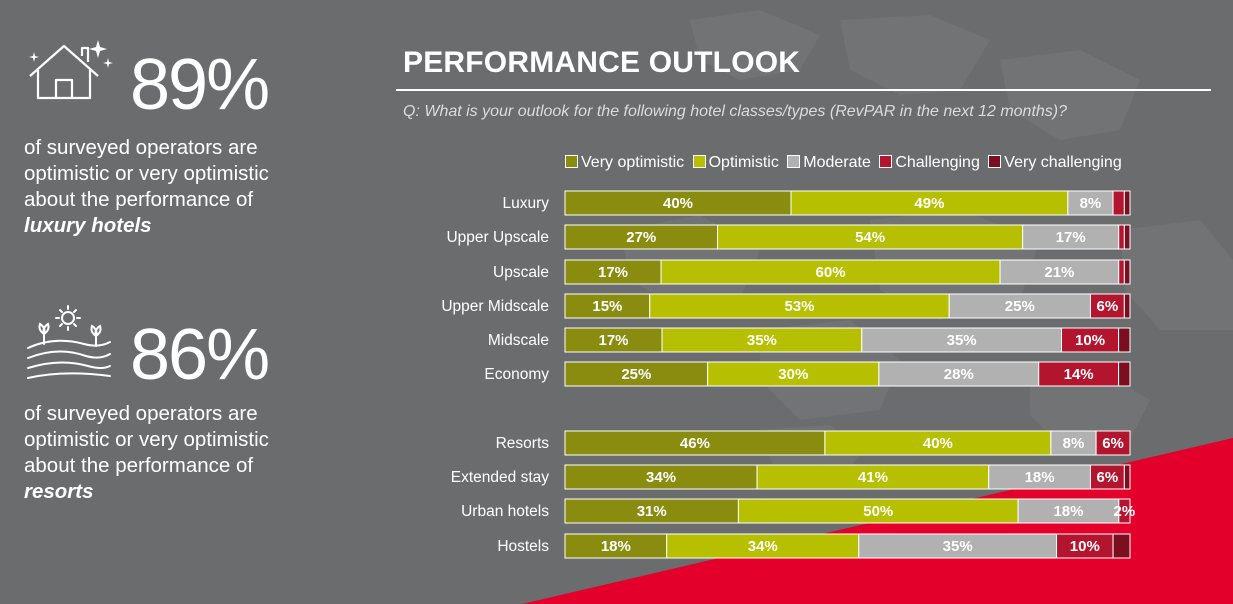  I want to click on legend-item-very-challenging: Very challenging, so click(1055, 163).